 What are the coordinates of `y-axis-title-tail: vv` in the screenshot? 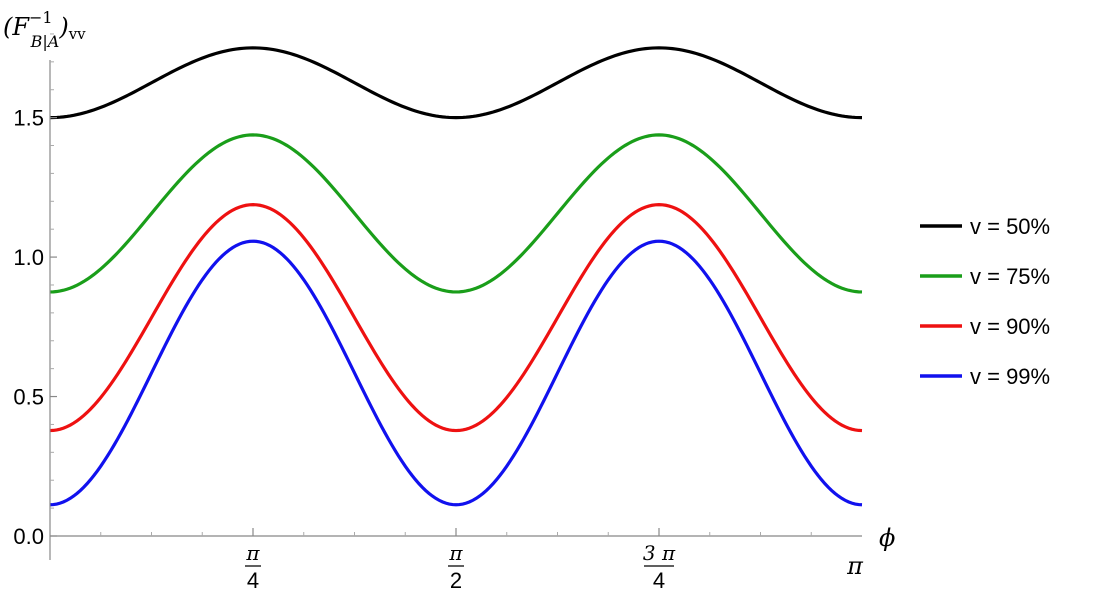 It's located at (77, 34).